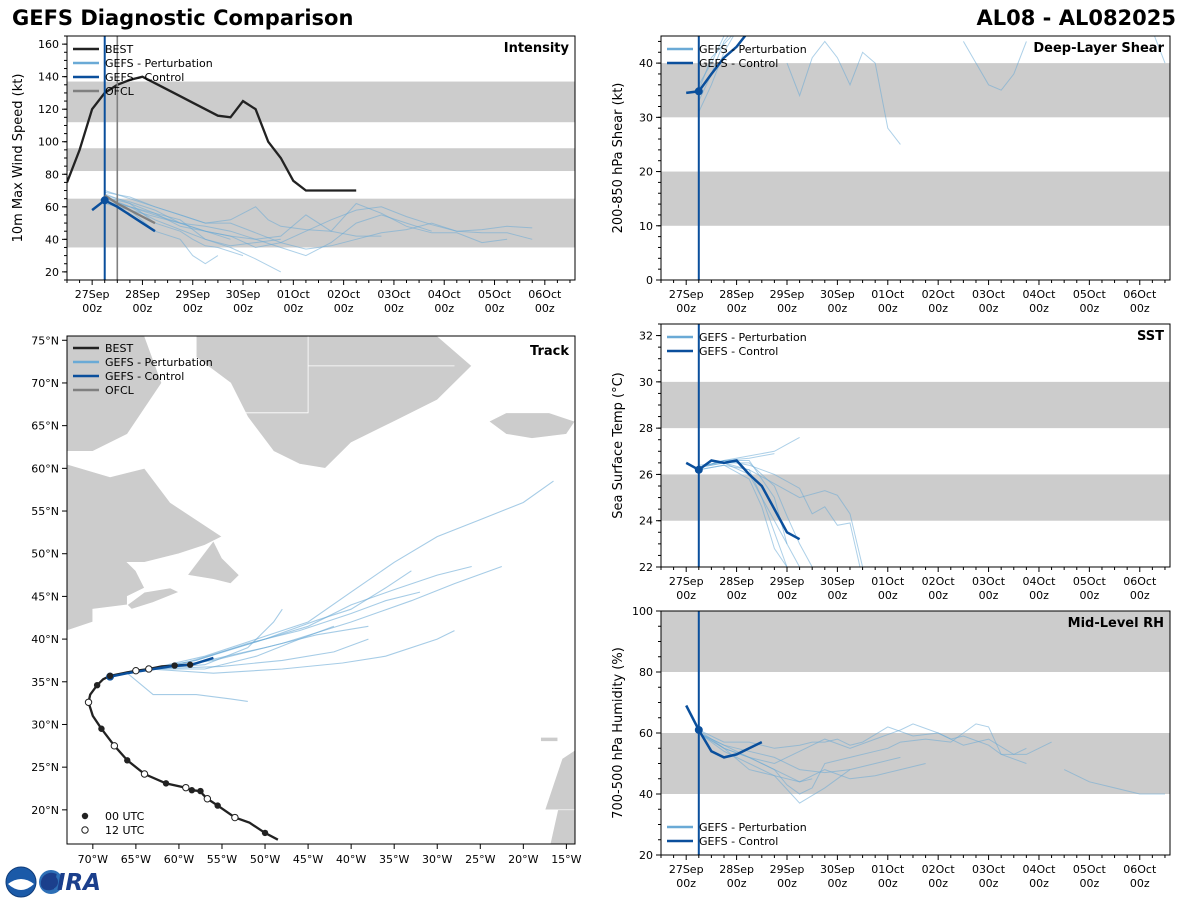  Describe the element at coordinates (119, 348) in the screenshot. I see `legend-label: BEST` at that location.